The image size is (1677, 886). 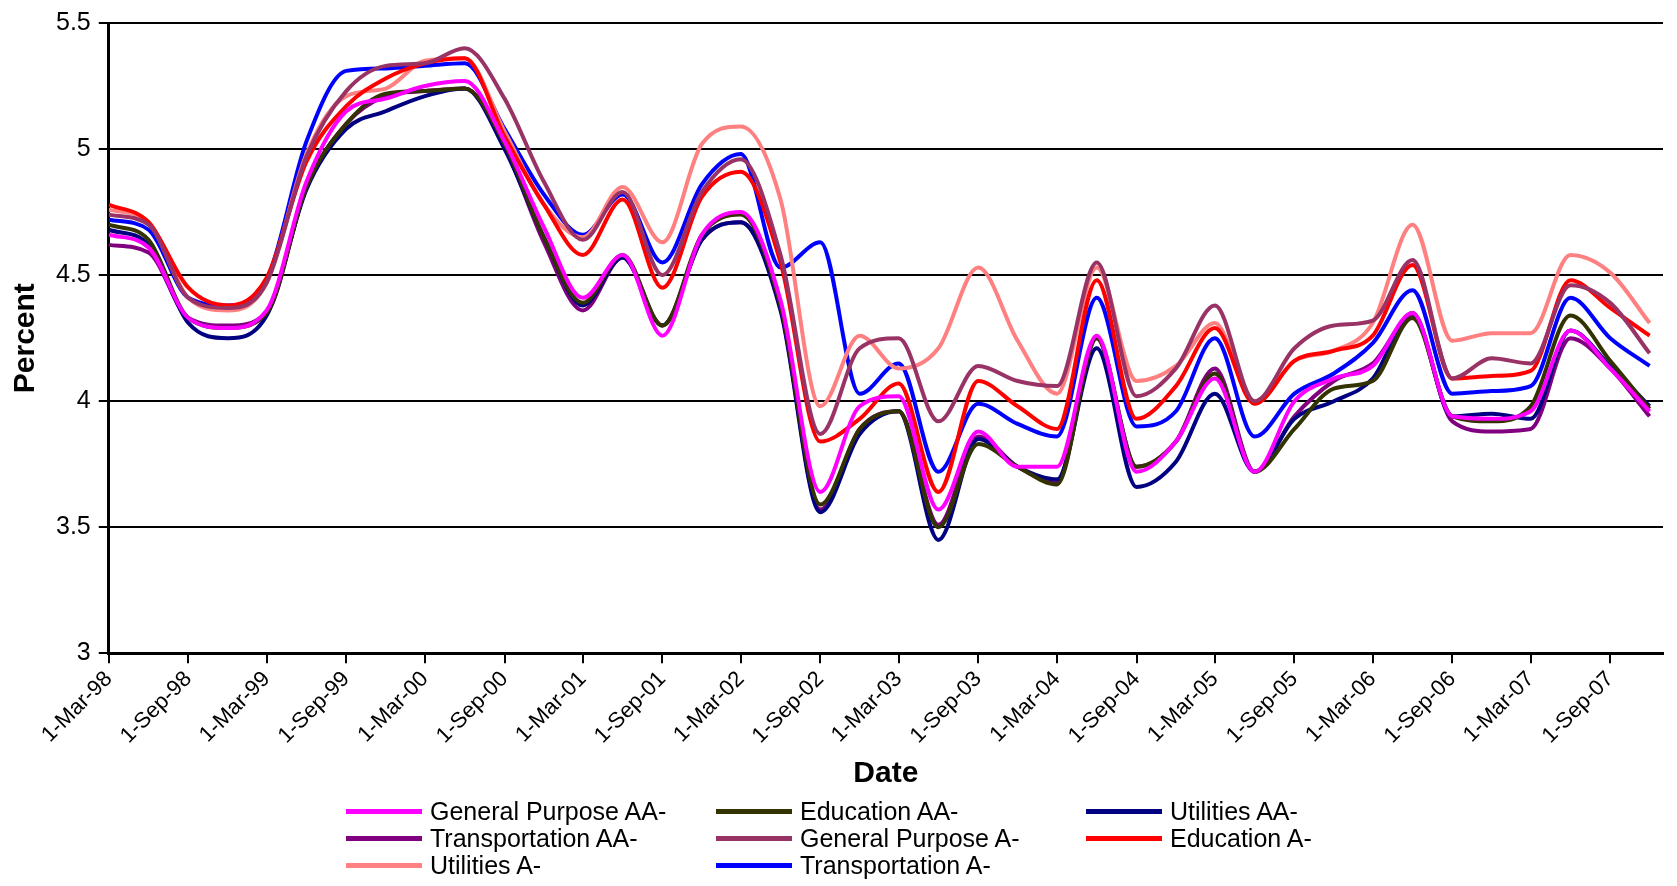 What do you see at coordinates (73, 525) in the screenshot?
I see `y-tick-label: 3.5` at bounding box center [73, 525].